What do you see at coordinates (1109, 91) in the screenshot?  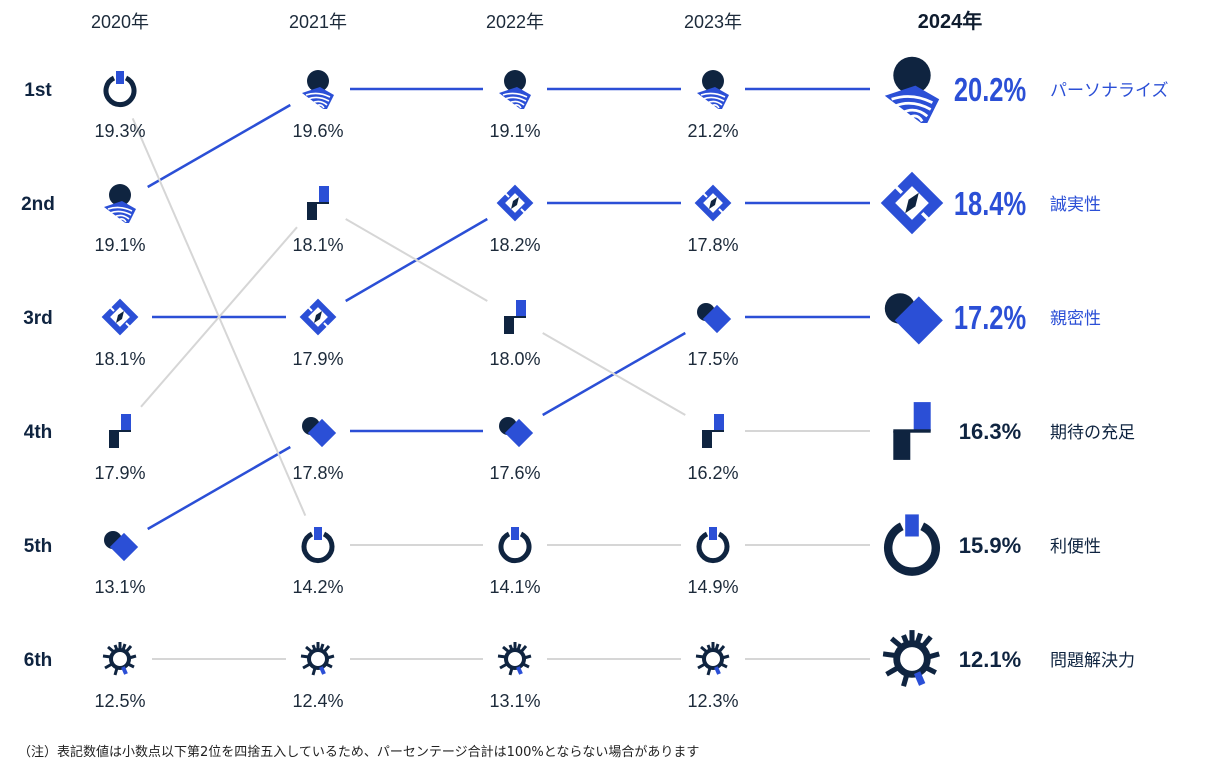 I see `category-label-personalize: パーソナライズ` at bounding box center [1109, 91].